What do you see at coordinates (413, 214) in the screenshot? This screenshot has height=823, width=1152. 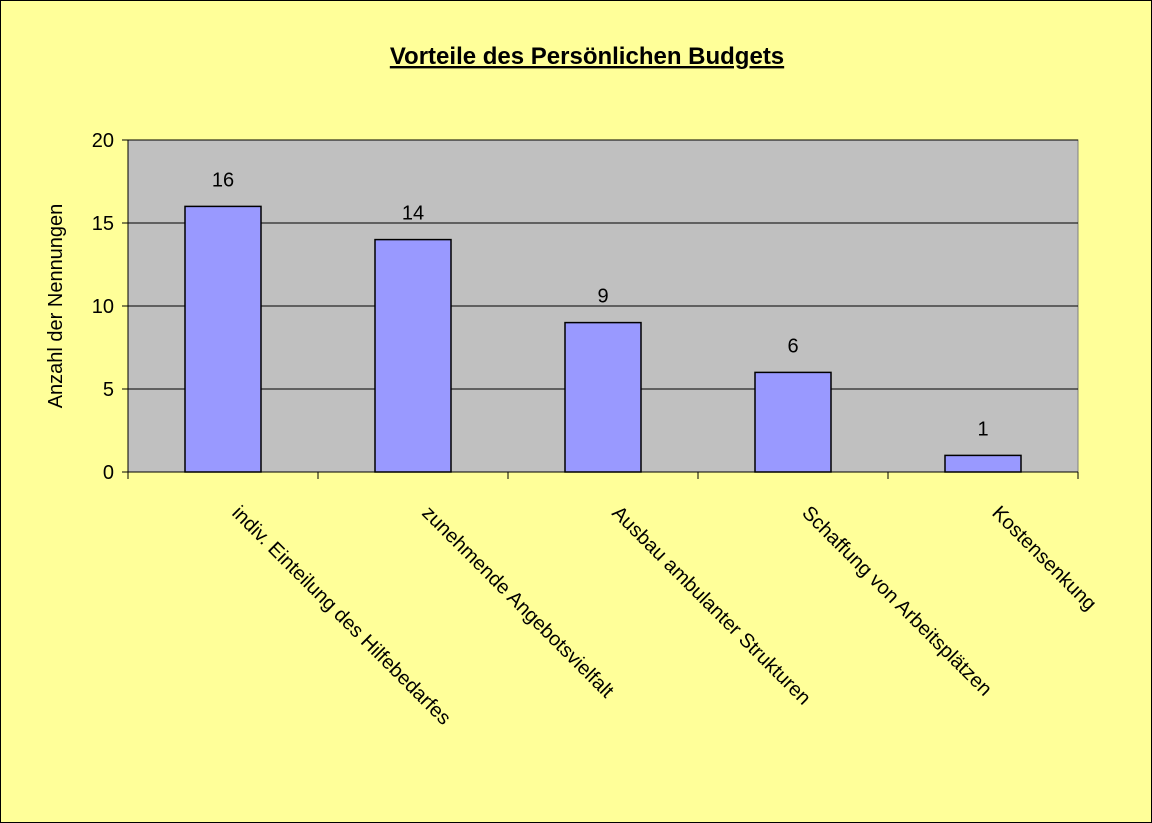 I see `value-label: 14` at bounding box center [413, 214].